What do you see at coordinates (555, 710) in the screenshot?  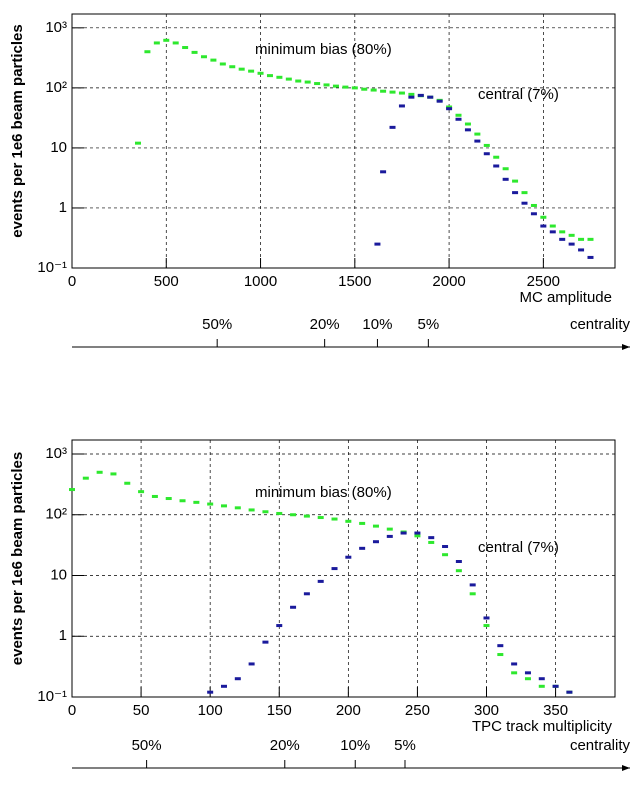 I see `x-tick-label: 350` at bounding box center [555, 710].